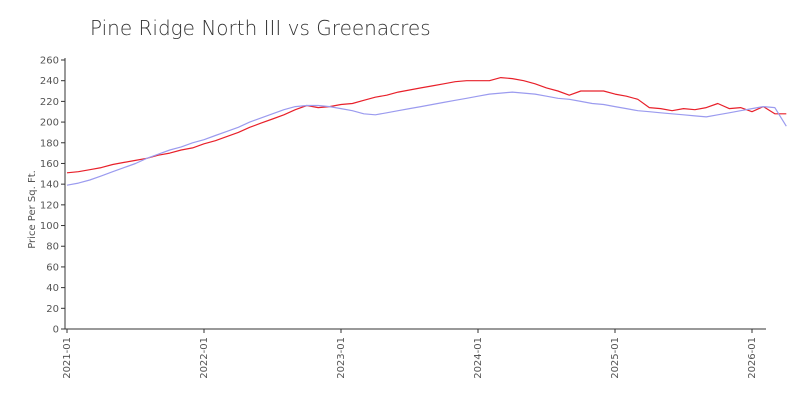 The image size is (800, 400). I want to click on y-tick-label: 160, so click(49, 164).